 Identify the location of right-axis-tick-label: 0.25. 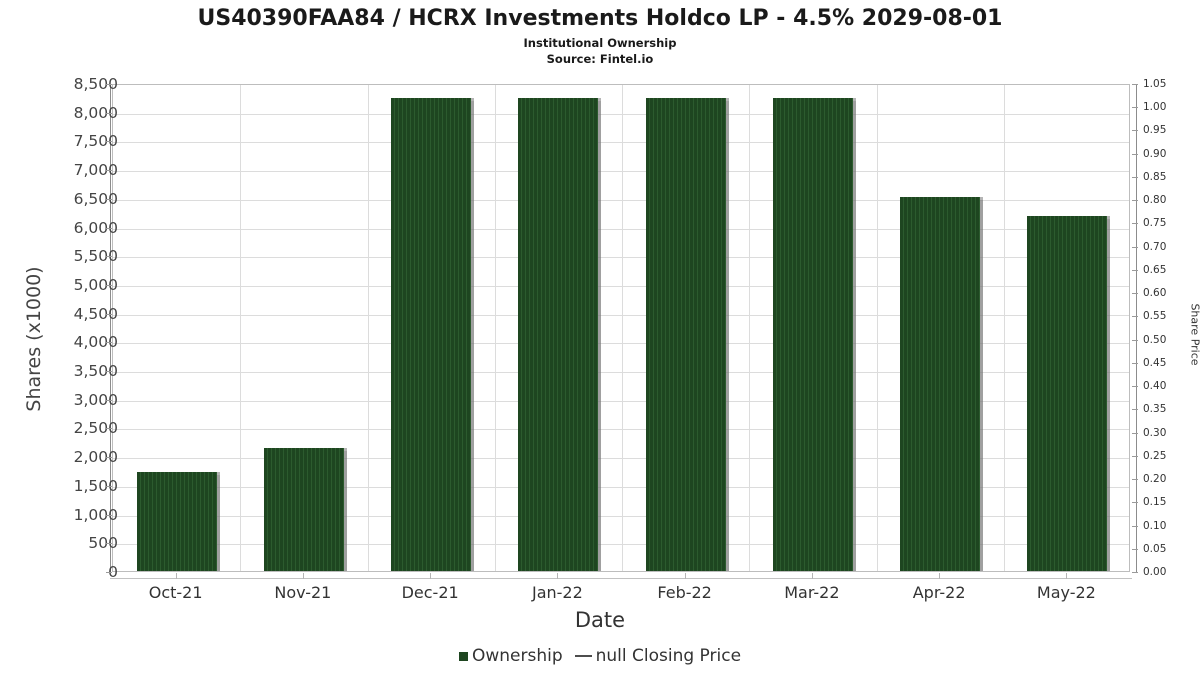
(1155, 455).